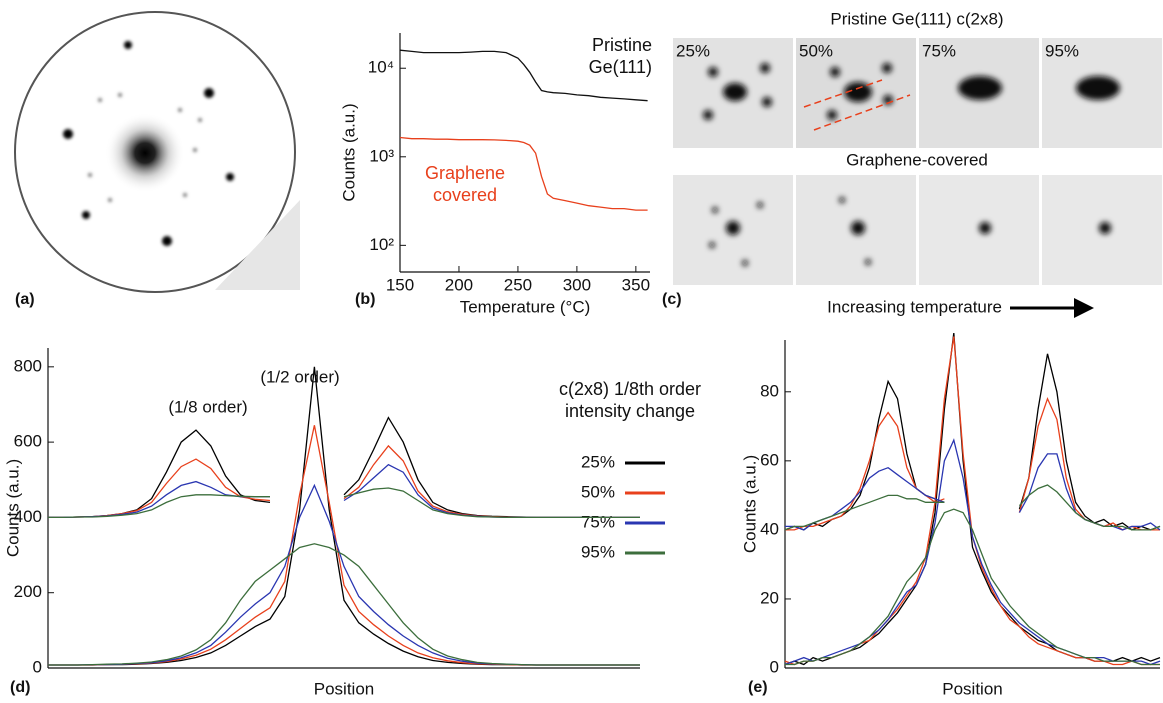 This screenshot has height=703, width=1163. I want to click on column-label: 50%, so click(816, 50).